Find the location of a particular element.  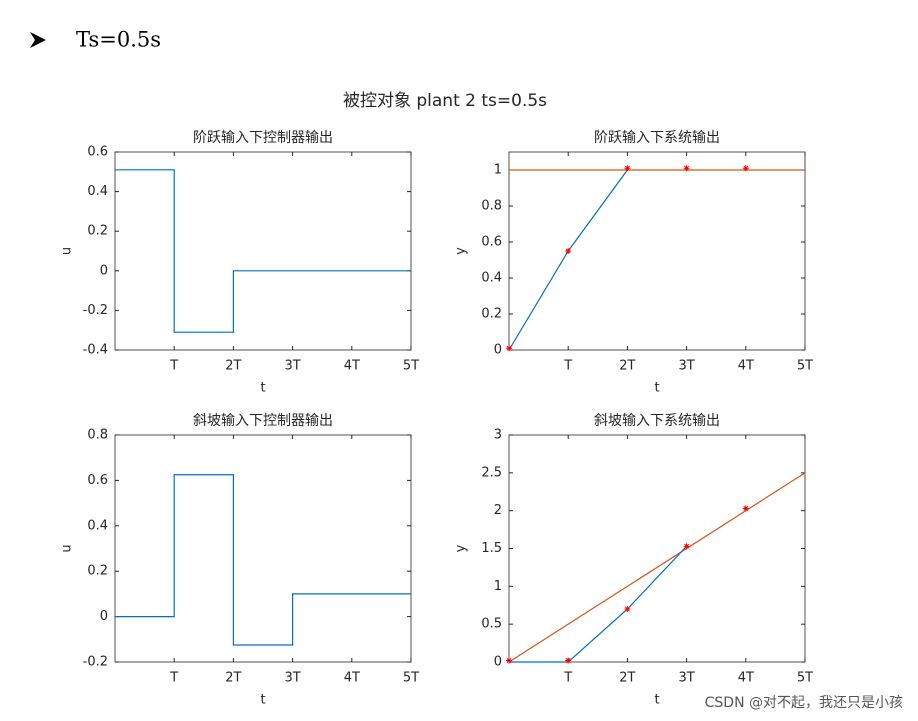

watermark: CSDN @对不起，我还只是小孩 is located at coordinates (804, 703).